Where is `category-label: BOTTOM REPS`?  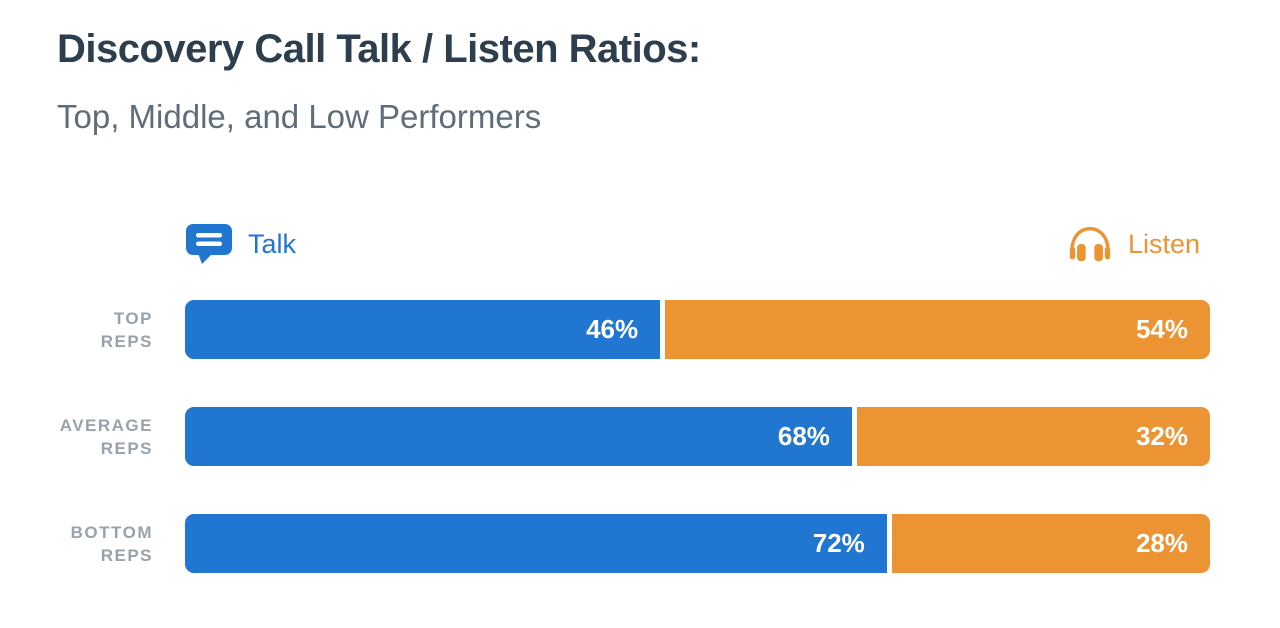 category-label: BOTTOM REPS is located at coordinates (105, 544).